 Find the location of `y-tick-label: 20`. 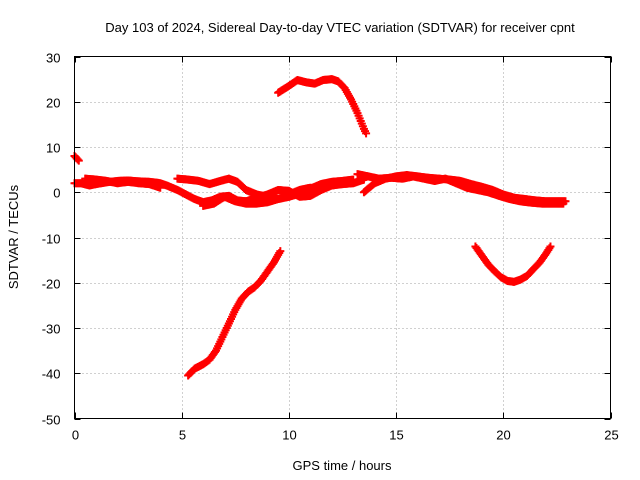

y-tick-label: 20 is located at coordinates (53, 103).